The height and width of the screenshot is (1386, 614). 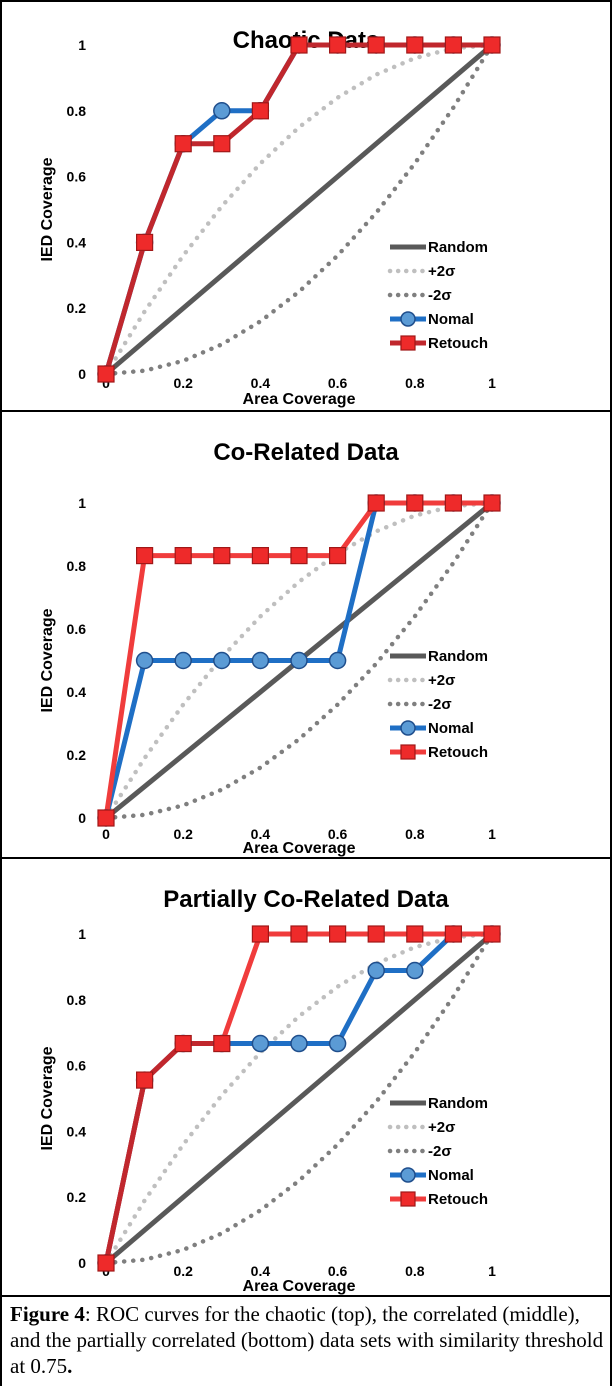 What do you see at coordinates (70, 1366) in the screenshot?
I see `caption-end: .` at bounding box center [70, 1366].